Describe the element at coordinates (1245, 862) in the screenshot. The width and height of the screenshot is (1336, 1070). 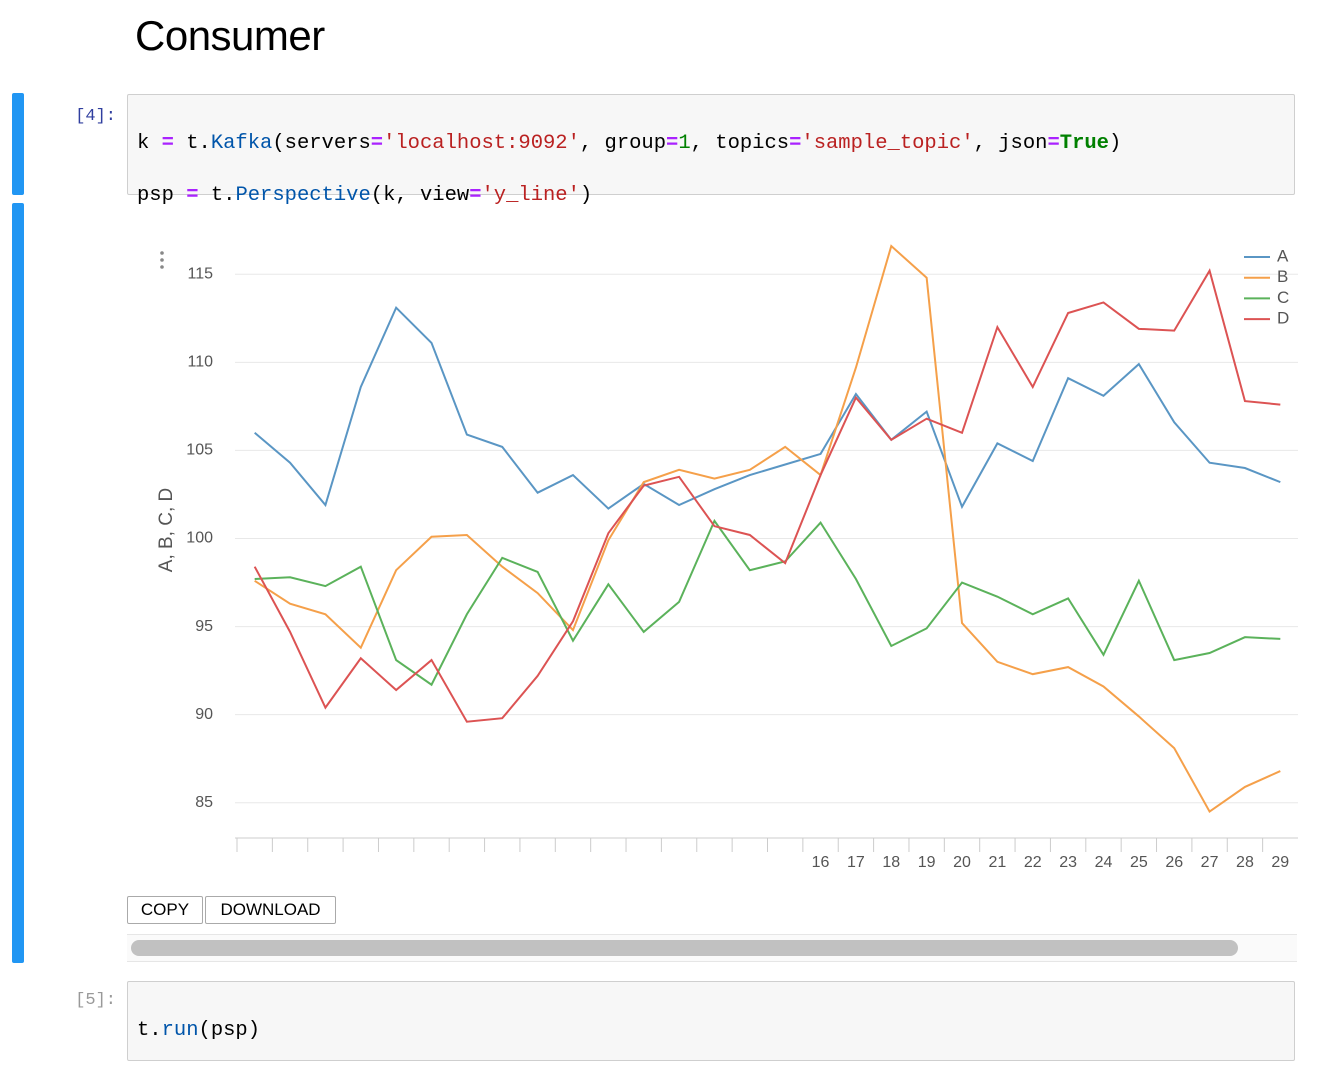
I see `x-tick-label: 28` at that location.